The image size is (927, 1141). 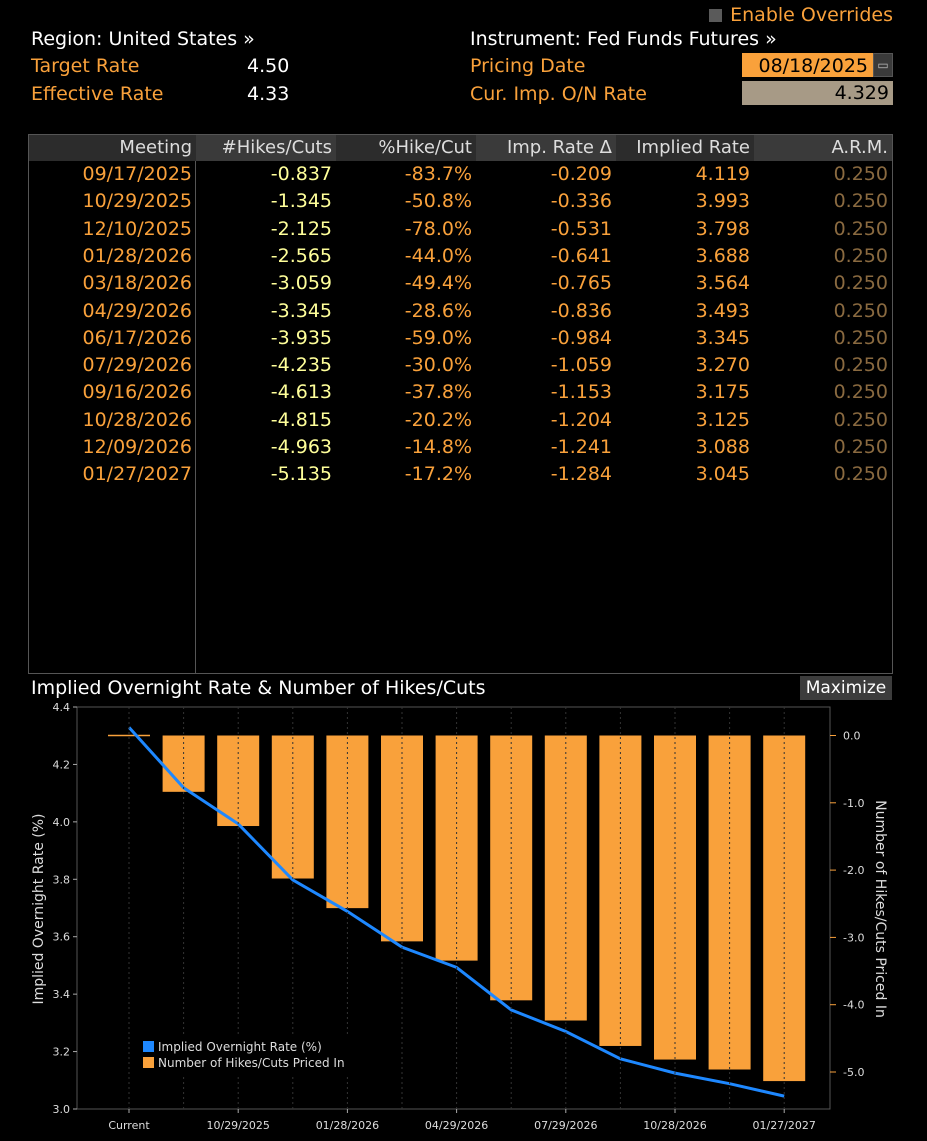 I want to click on table-row: 06/17/2026 -3.935 -59.0% -0.984 3.345 0.250, so click(x=460, y=338).